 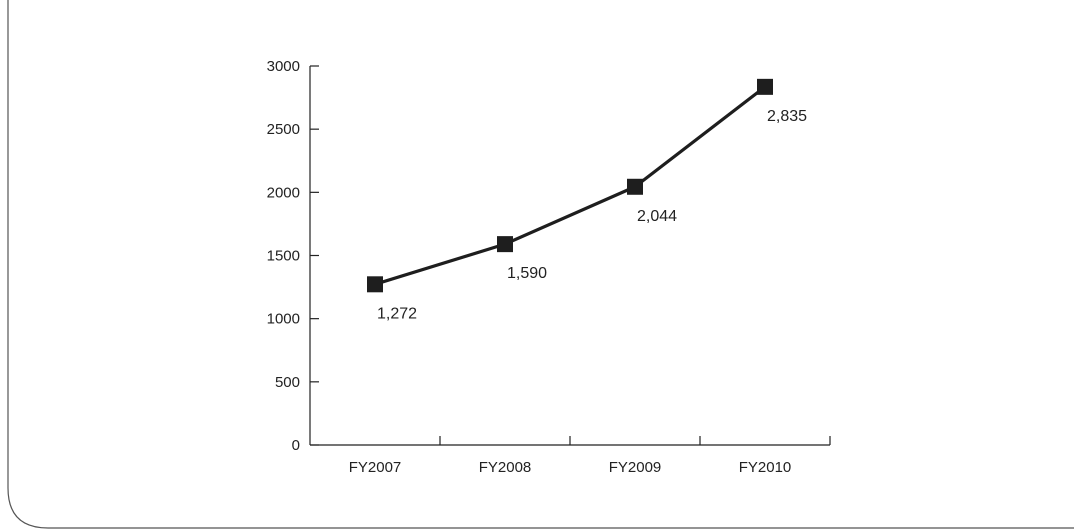 I want to click on y-tick-label: 2000, so click(x=283, y=192).